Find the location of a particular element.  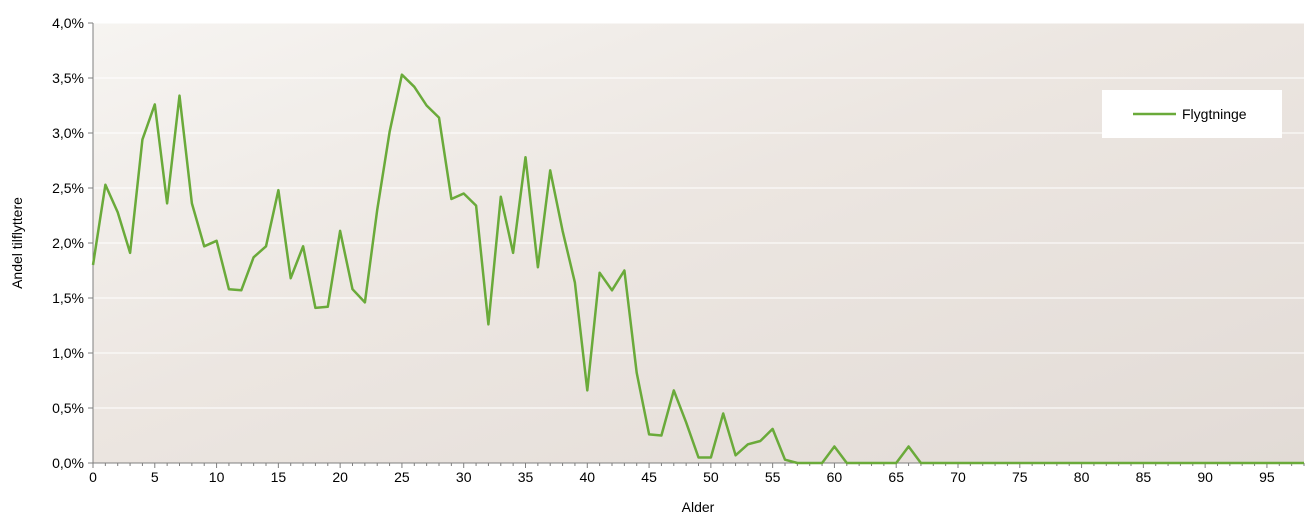

x-tick-label: 20 is located at coordinates (340, 477).